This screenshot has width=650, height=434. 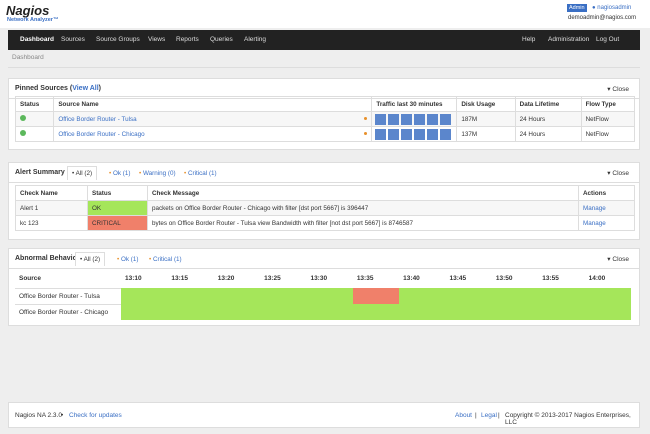 I want to click on legal: Legal, so click(x=489, y=415).